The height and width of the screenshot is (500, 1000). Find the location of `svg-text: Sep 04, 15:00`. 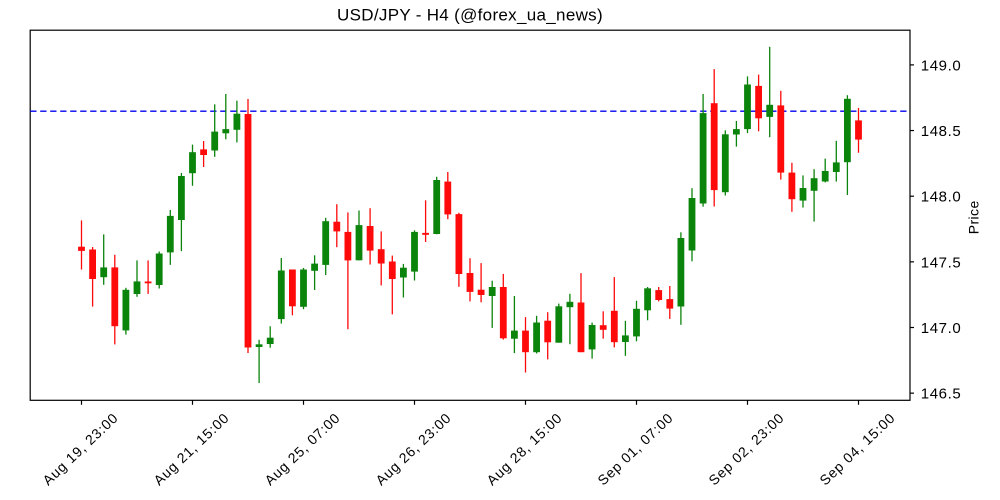

svg-text: Sep 04, 15:00 is located at coordinates (857, 448).